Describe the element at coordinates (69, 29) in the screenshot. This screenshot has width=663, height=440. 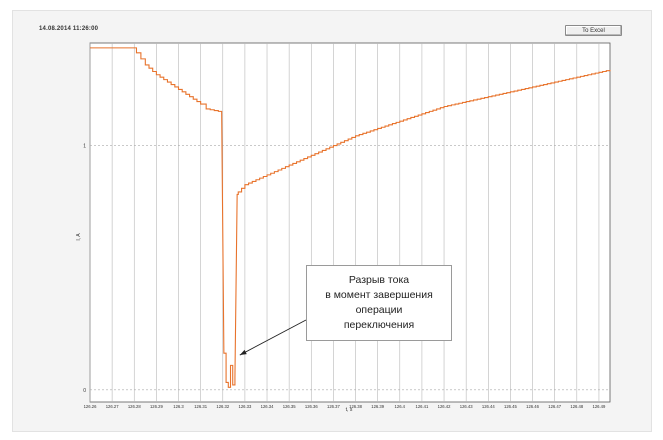
I see `timestamp-label: 14.08.2014 11:26:00` at that location.